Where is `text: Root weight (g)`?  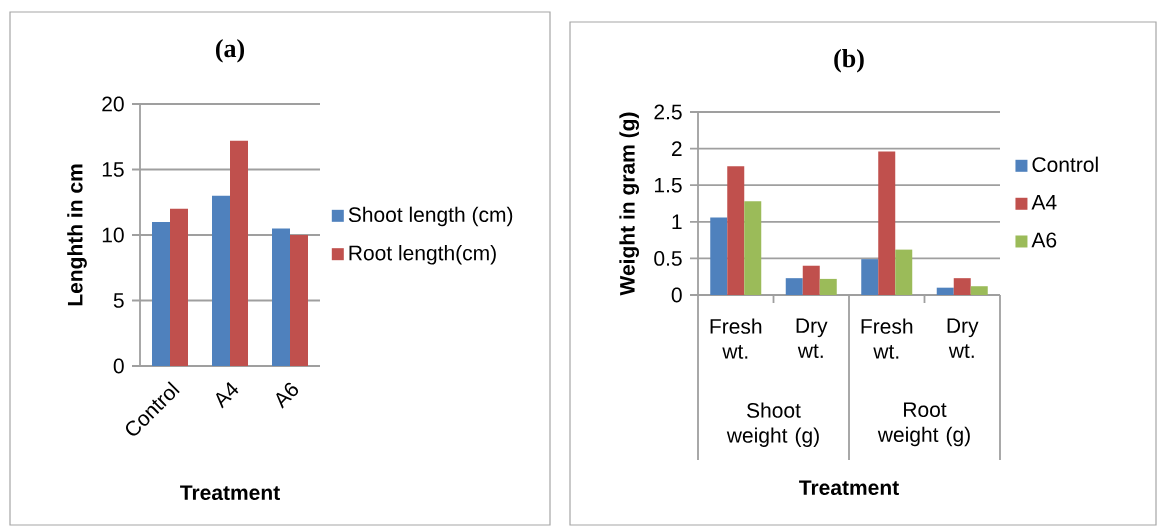 text: Root weight (g) is located at coordinates (923, 424).